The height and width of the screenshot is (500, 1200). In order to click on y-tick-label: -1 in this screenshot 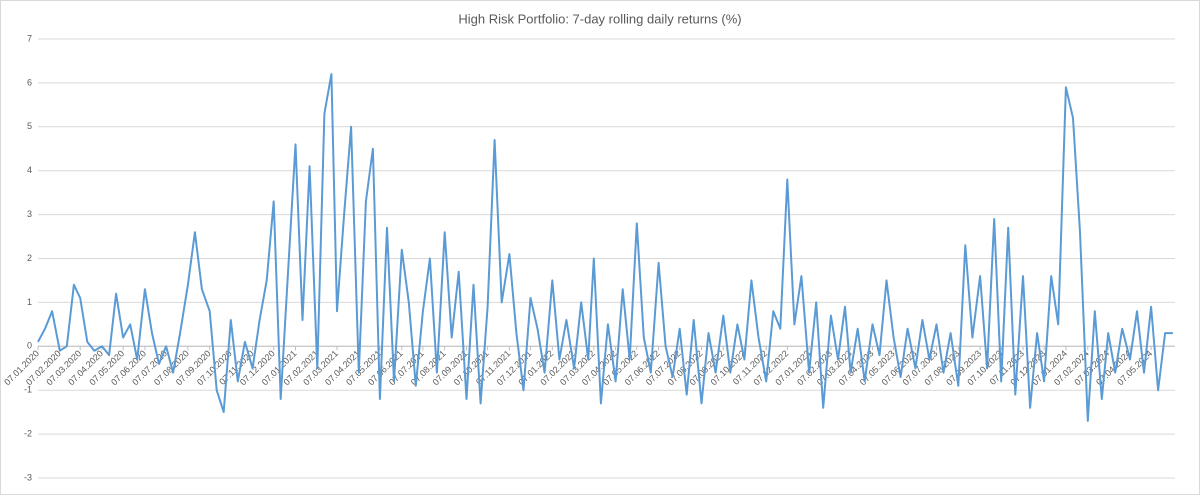, I will do `click(28, 390)`.